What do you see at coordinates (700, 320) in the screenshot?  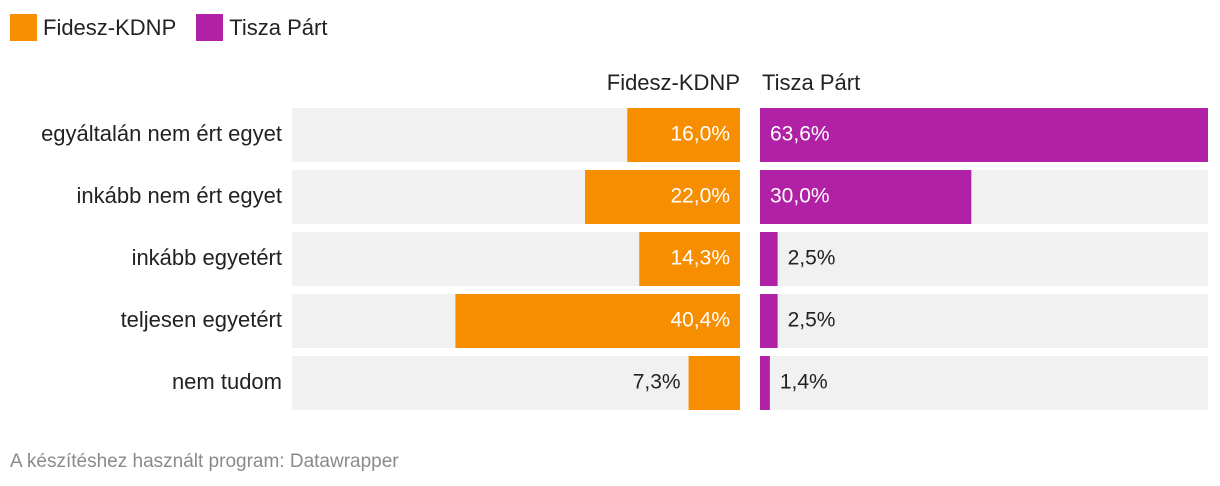 I see `data-label-fidesz: 40,4%` at bounding box center [700, 320].